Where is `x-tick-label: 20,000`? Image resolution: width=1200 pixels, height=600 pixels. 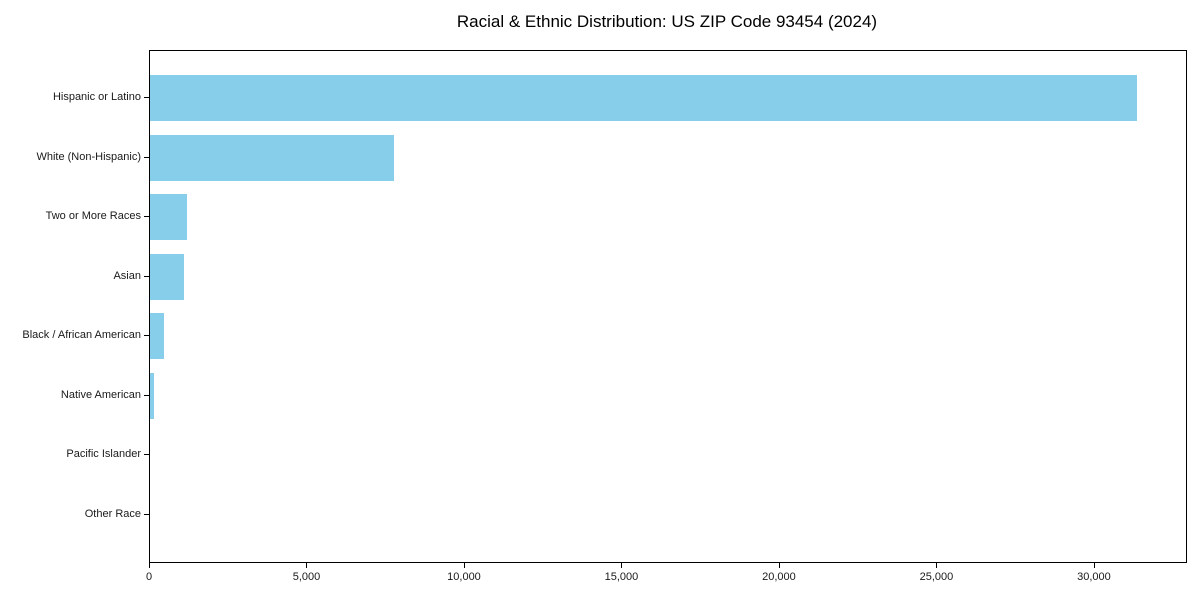
x-tick-label: 20,000 is located at coordinates (779, 577).